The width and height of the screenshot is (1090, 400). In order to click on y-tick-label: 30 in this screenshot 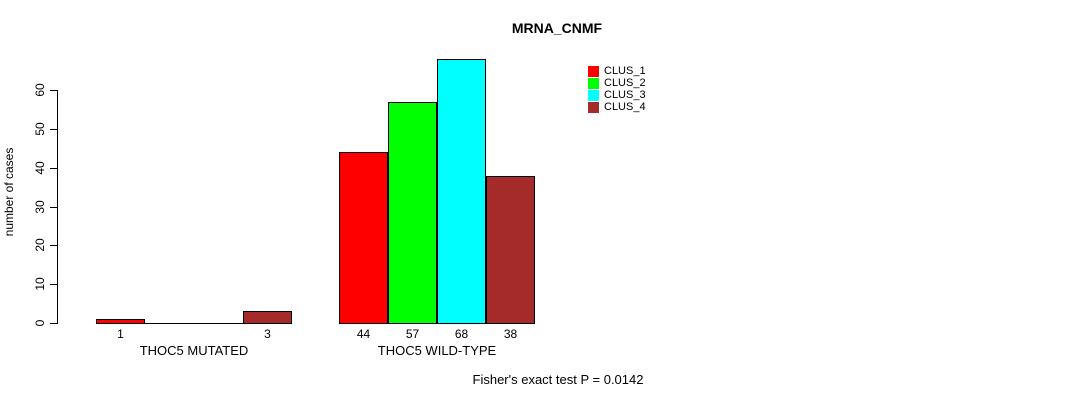, I will do `click(40, 207)`.